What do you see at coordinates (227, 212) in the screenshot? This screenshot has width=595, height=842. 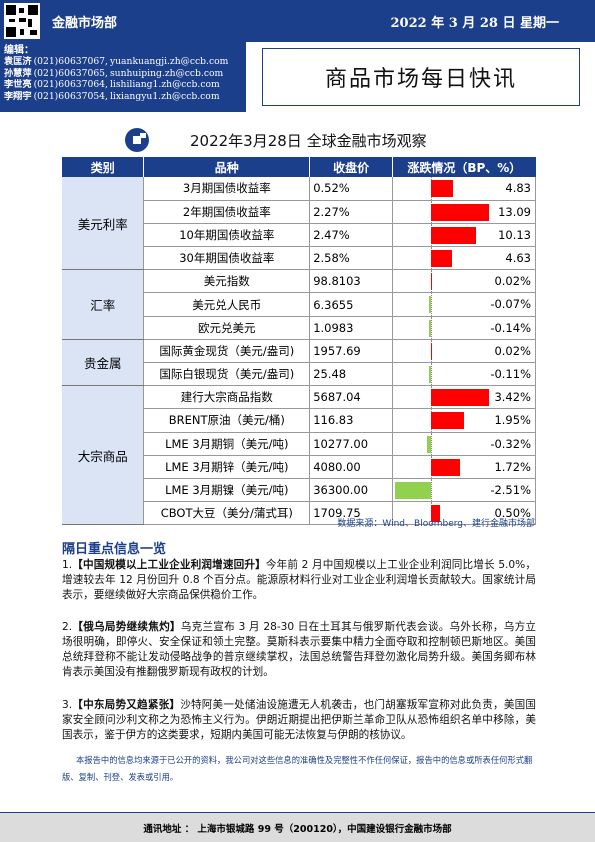 I see `instrument-name: 2年期国债收益率` at bounding box center [227, 212].